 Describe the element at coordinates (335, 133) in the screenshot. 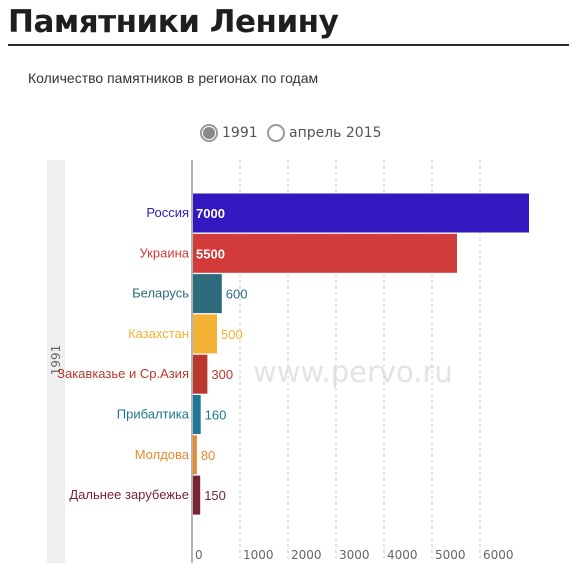

I see `year-option-label: апрель 2015` at that location.